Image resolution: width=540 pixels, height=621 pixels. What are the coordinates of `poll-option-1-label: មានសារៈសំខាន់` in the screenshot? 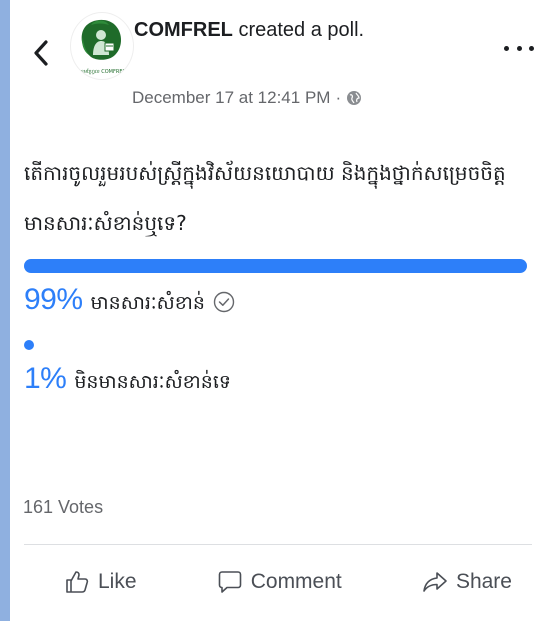 It's located at (147, 303).